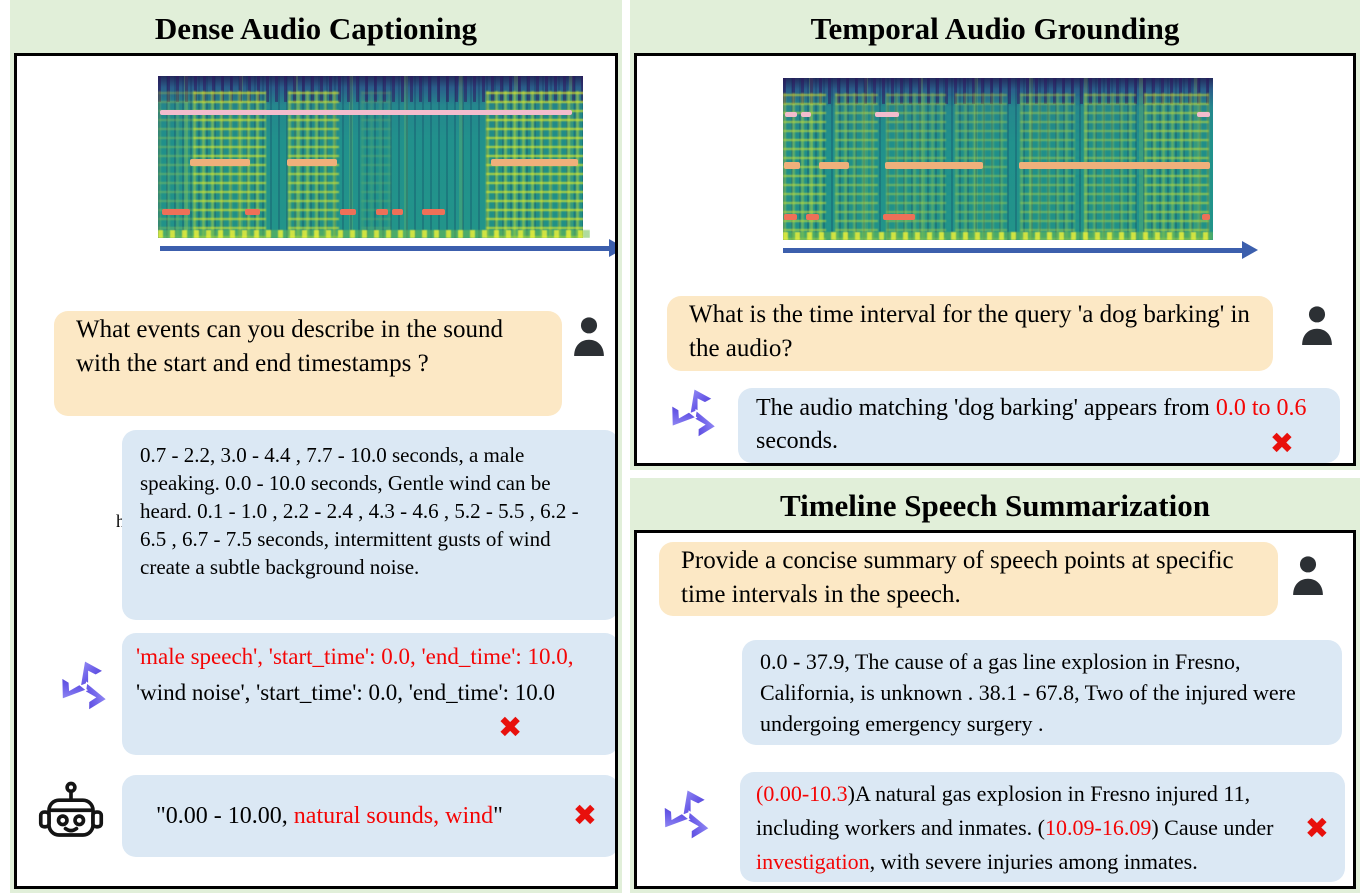 The height and width of the screenshot is (895, 1364). Describe the element at coordinates (797, 441) in the screenshot. I see `text-segment-black: seconds.` at that location.